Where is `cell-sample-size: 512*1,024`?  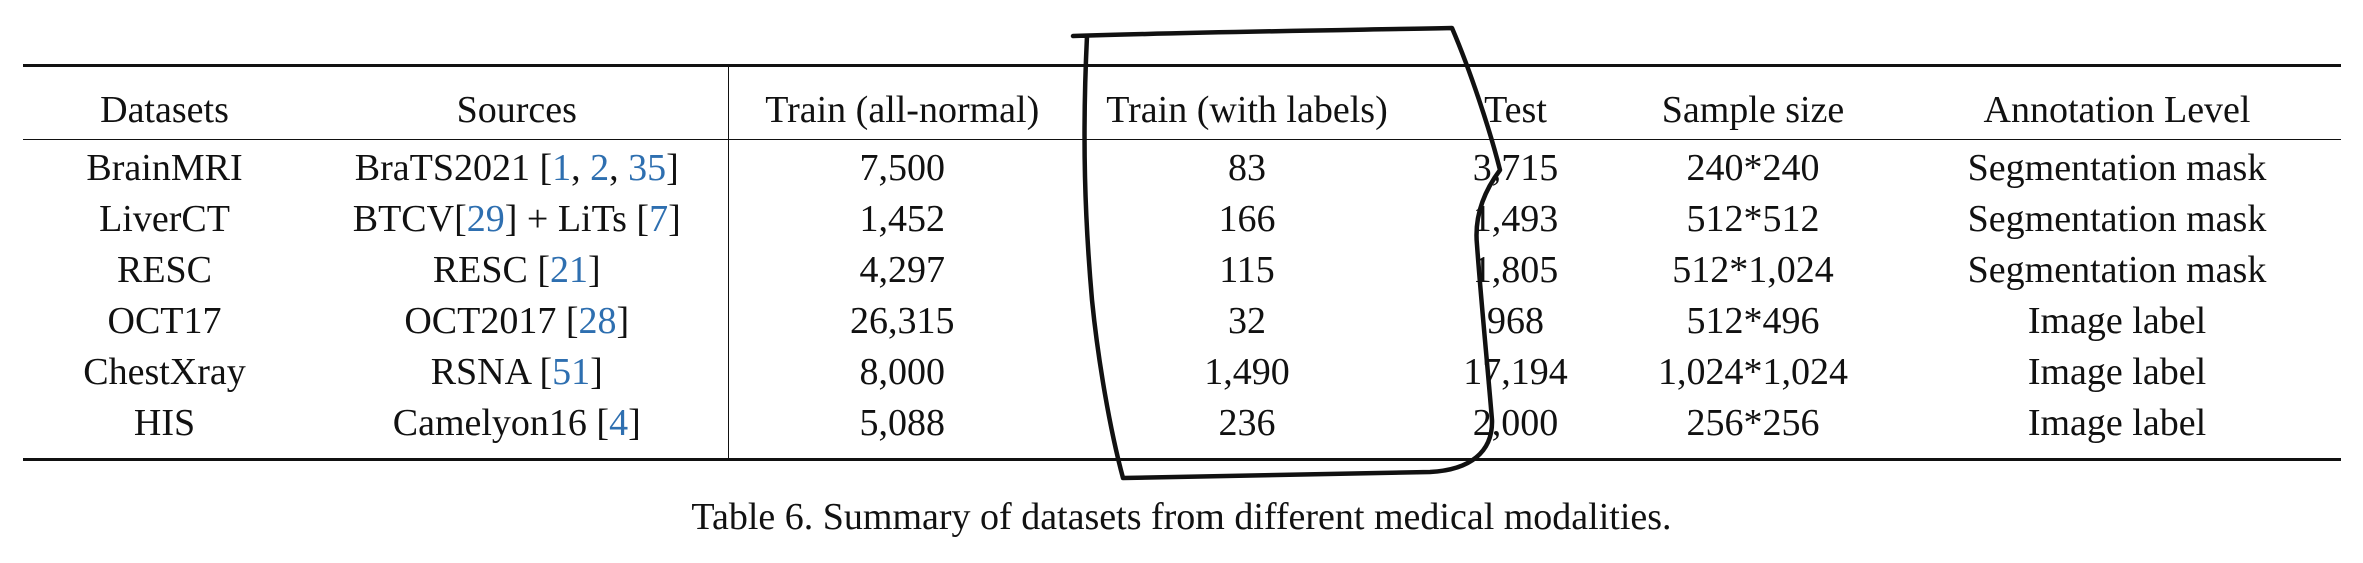 cell-sample-size: 512*1,024 is located at coordinates (1753, 269).